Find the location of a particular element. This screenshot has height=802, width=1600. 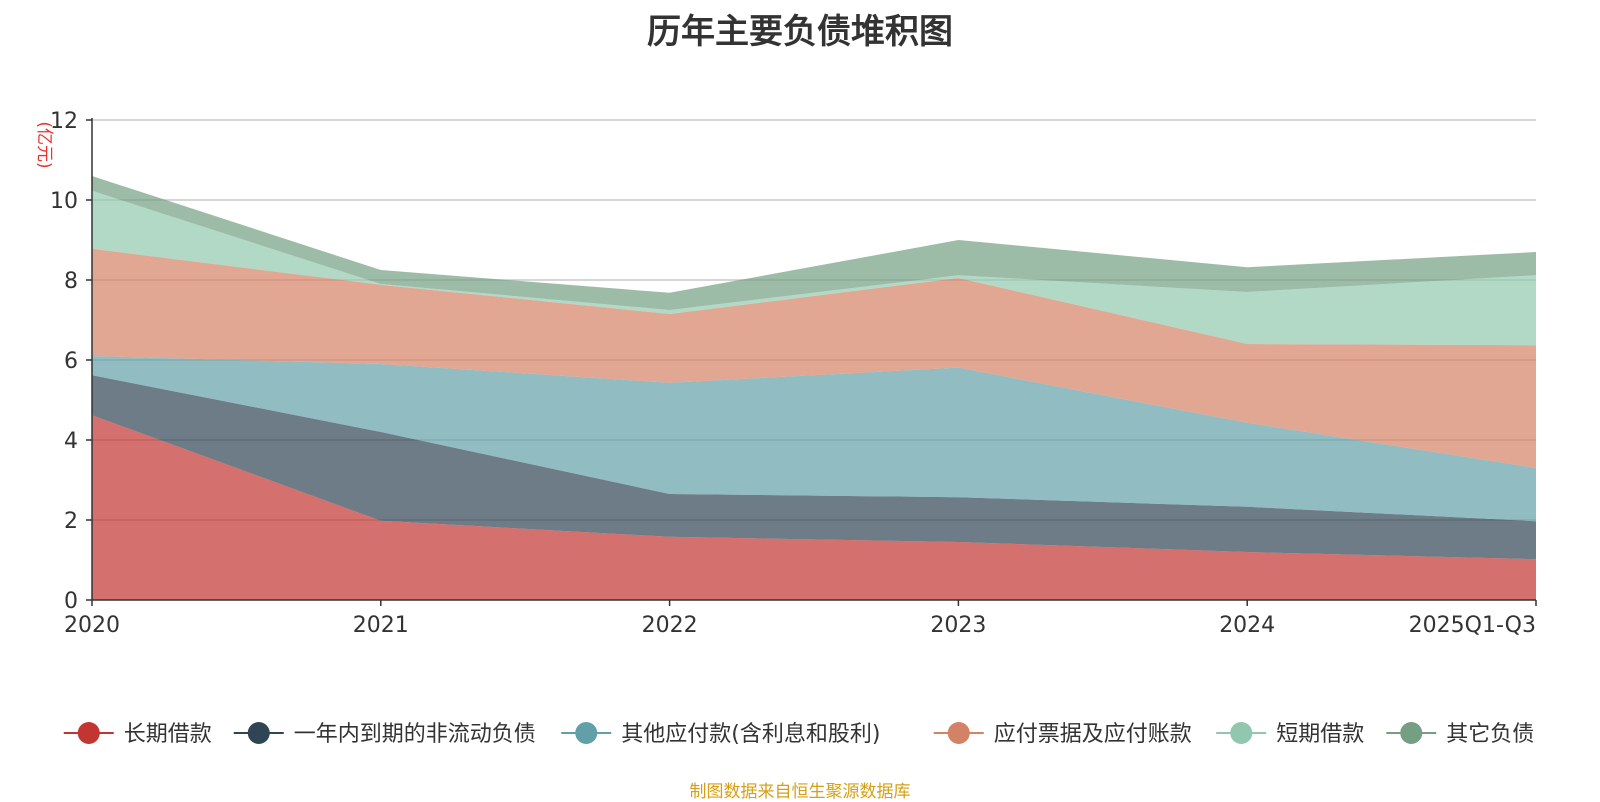

x-tick-label: 2022 is located at coordinates (670, 625).